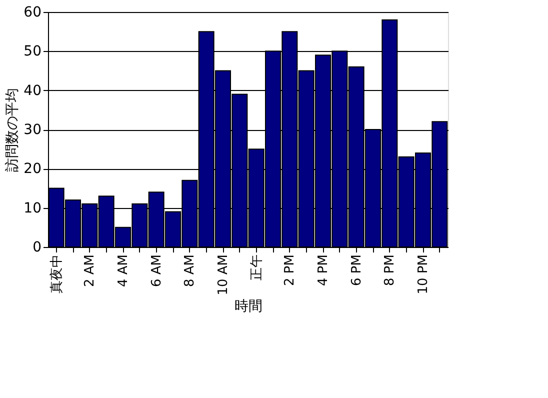  Describe the element at coordinates (256, 267) in the screenshot. I see `x-tick-label: 正午` at that location.